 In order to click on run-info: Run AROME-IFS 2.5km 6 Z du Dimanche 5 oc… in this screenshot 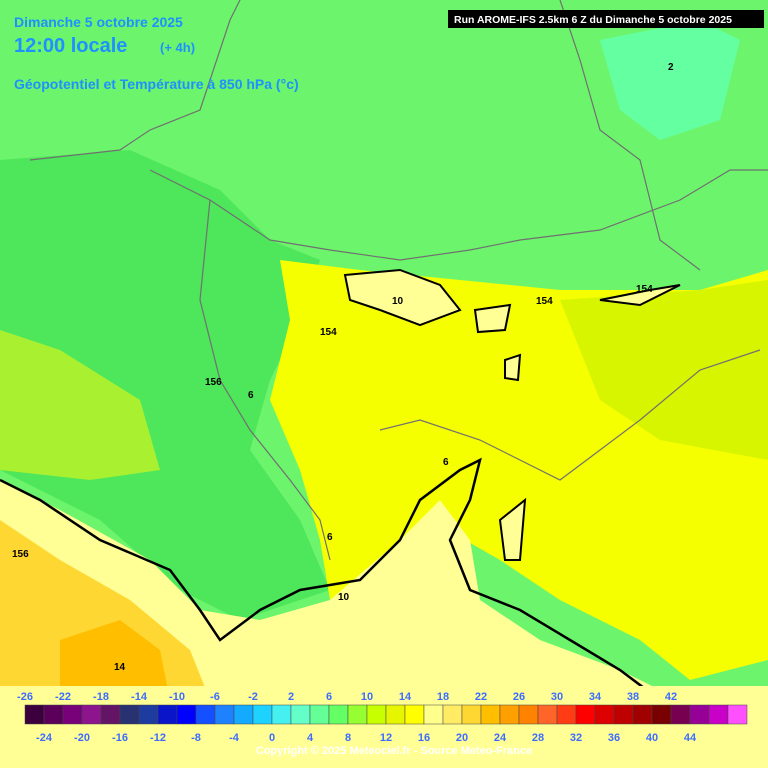, I will do `click(593, 20)`.